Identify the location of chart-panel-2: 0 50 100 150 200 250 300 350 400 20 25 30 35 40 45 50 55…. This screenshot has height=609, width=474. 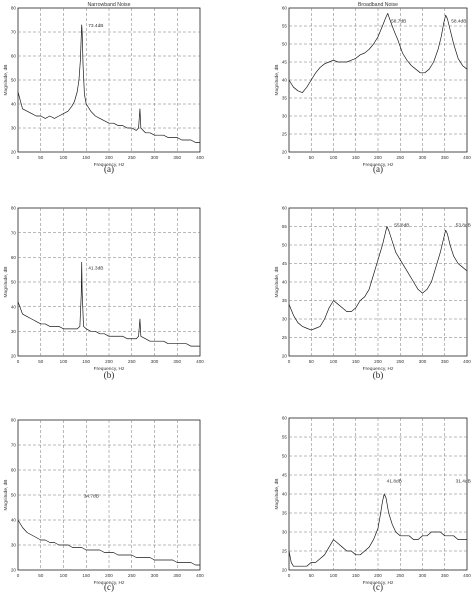
(372, 88).